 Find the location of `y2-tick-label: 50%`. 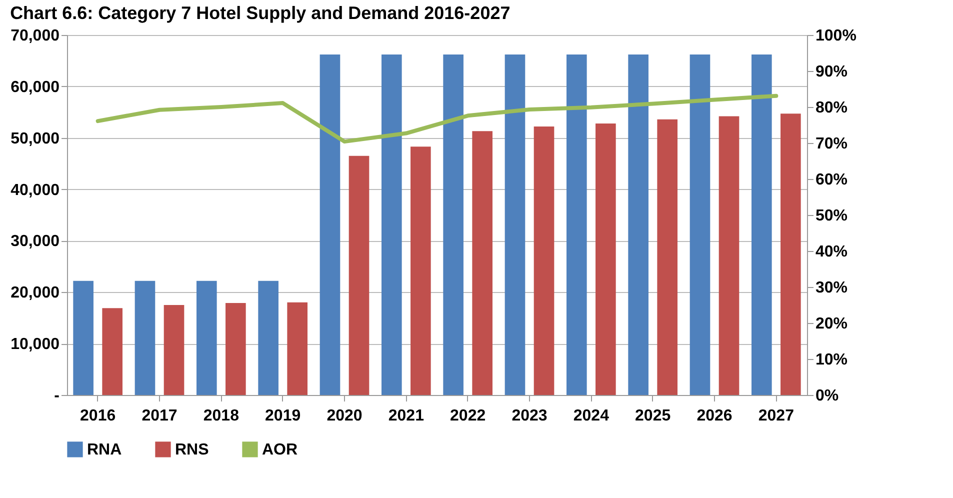

y2-tick-label: 50% is located at coordinates (832, 216).